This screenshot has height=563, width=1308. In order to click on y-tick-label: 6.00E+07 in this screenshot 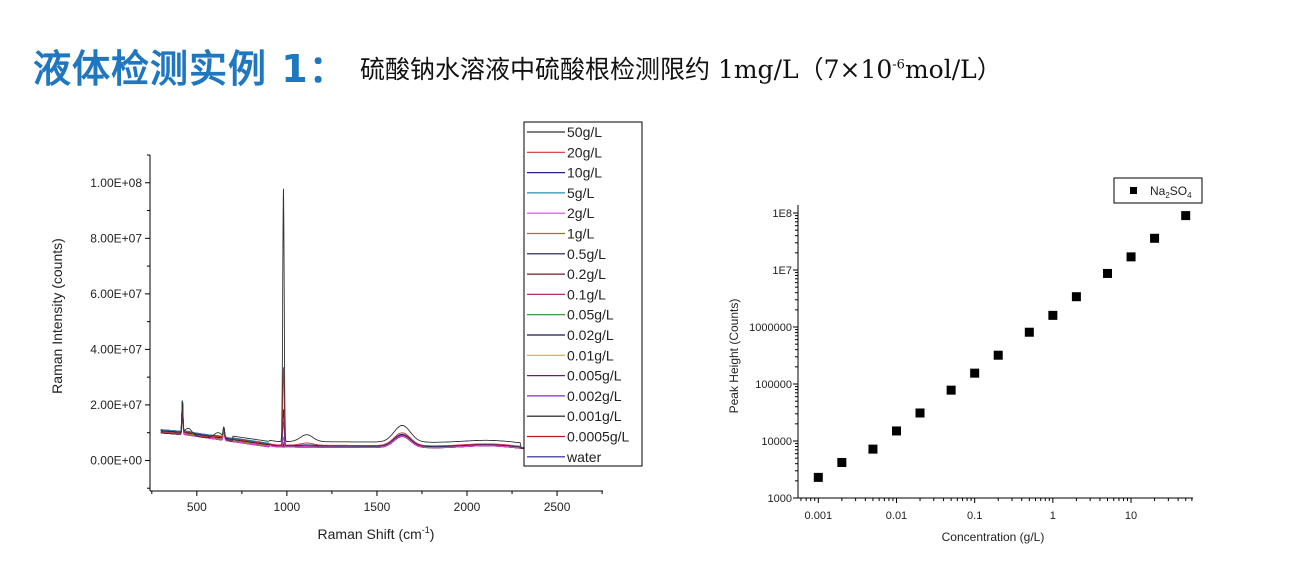, I will do `click(116, 294)`.